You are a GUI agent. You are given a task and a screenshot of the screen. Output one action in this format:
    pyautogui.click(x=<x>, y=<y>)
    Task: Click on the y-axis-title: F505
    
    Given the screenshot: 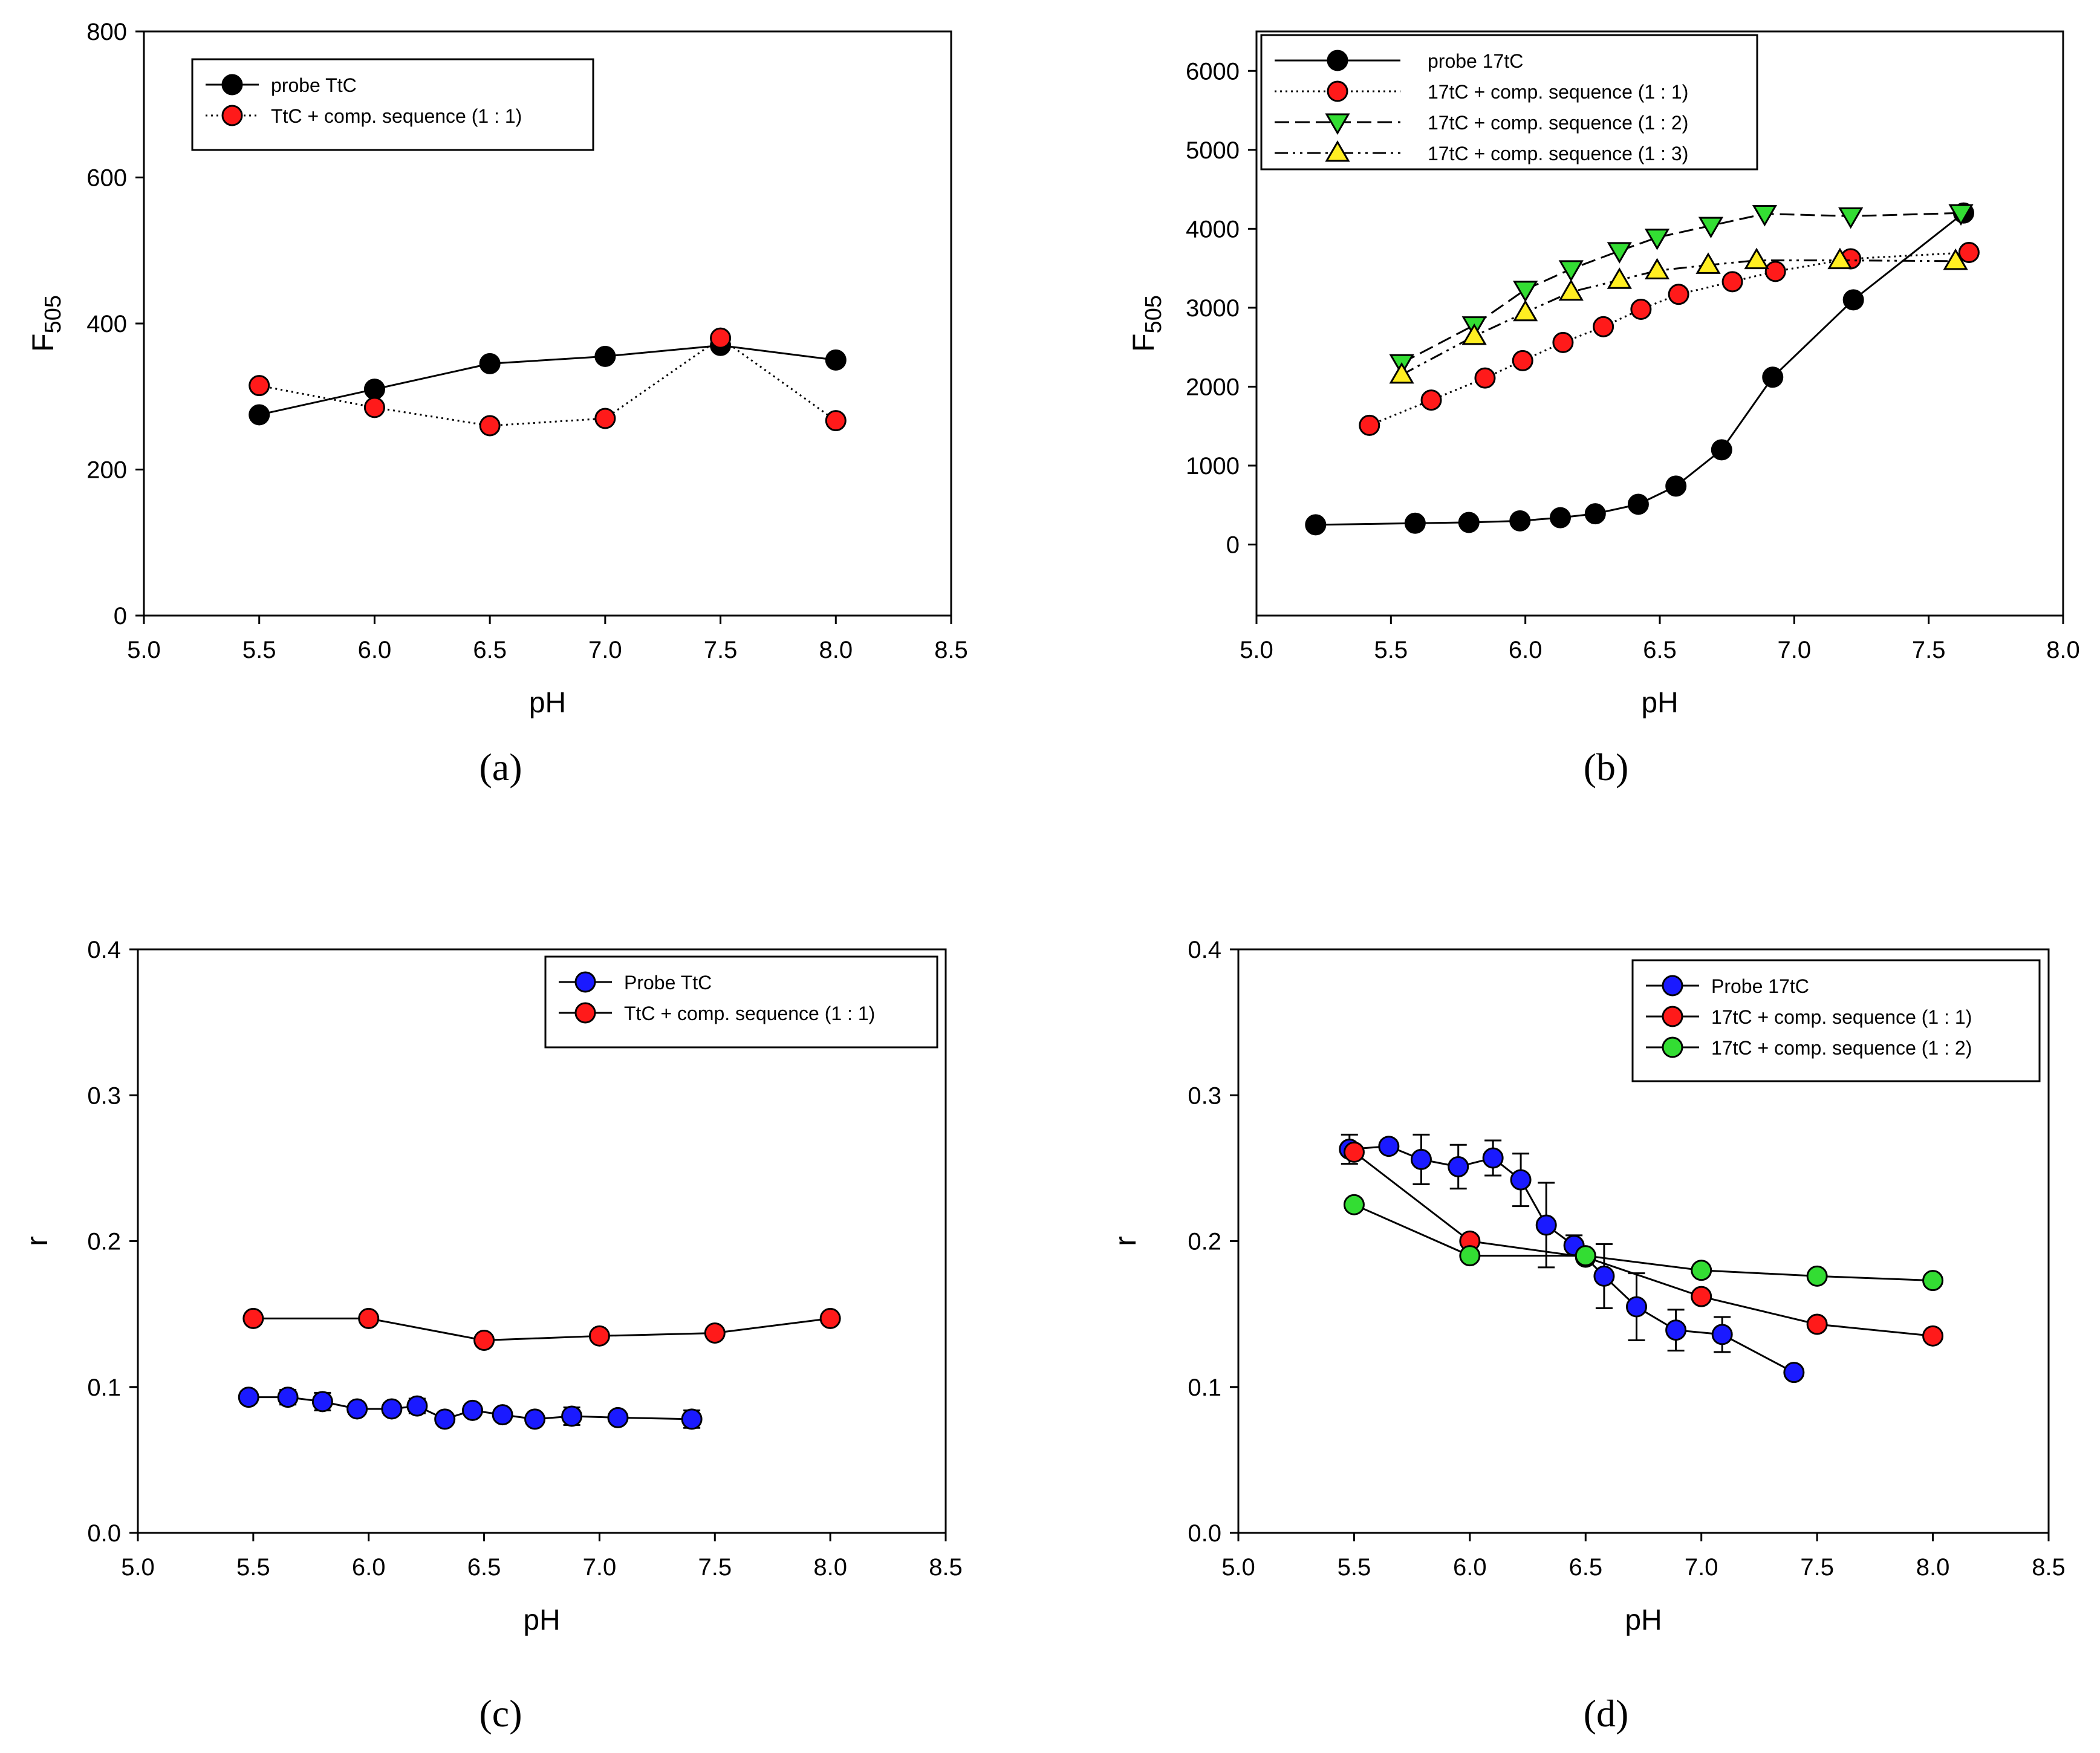 What is the action you would take?
    pyautogui.click(x=1146, y=323)
    